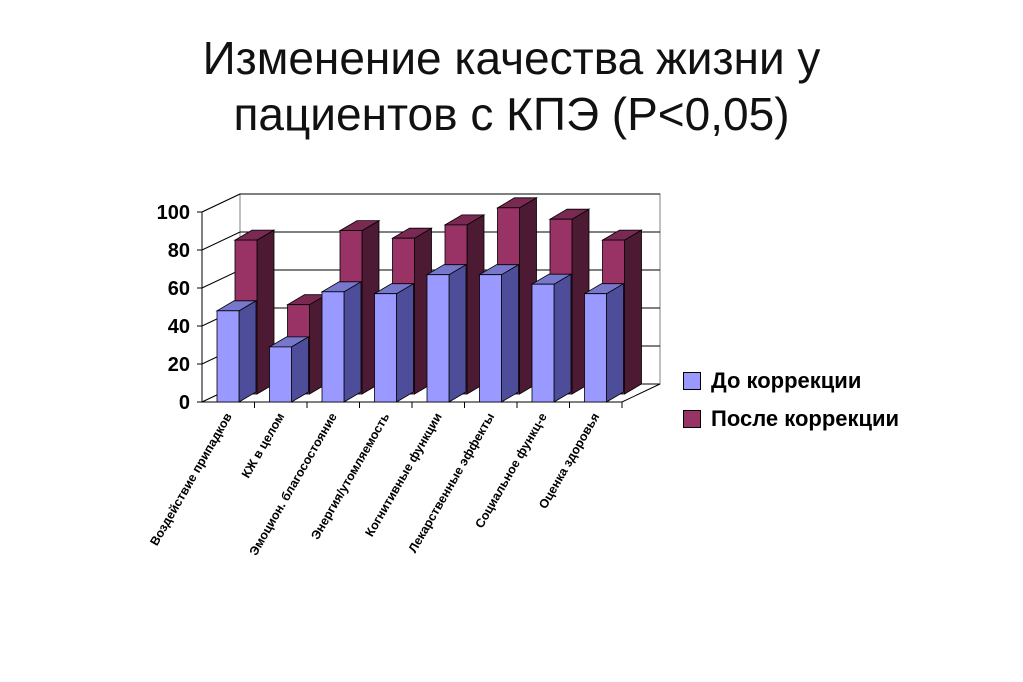  I want to click on x-category-label: Эмоцион. благосостояние, so click(293, 484).